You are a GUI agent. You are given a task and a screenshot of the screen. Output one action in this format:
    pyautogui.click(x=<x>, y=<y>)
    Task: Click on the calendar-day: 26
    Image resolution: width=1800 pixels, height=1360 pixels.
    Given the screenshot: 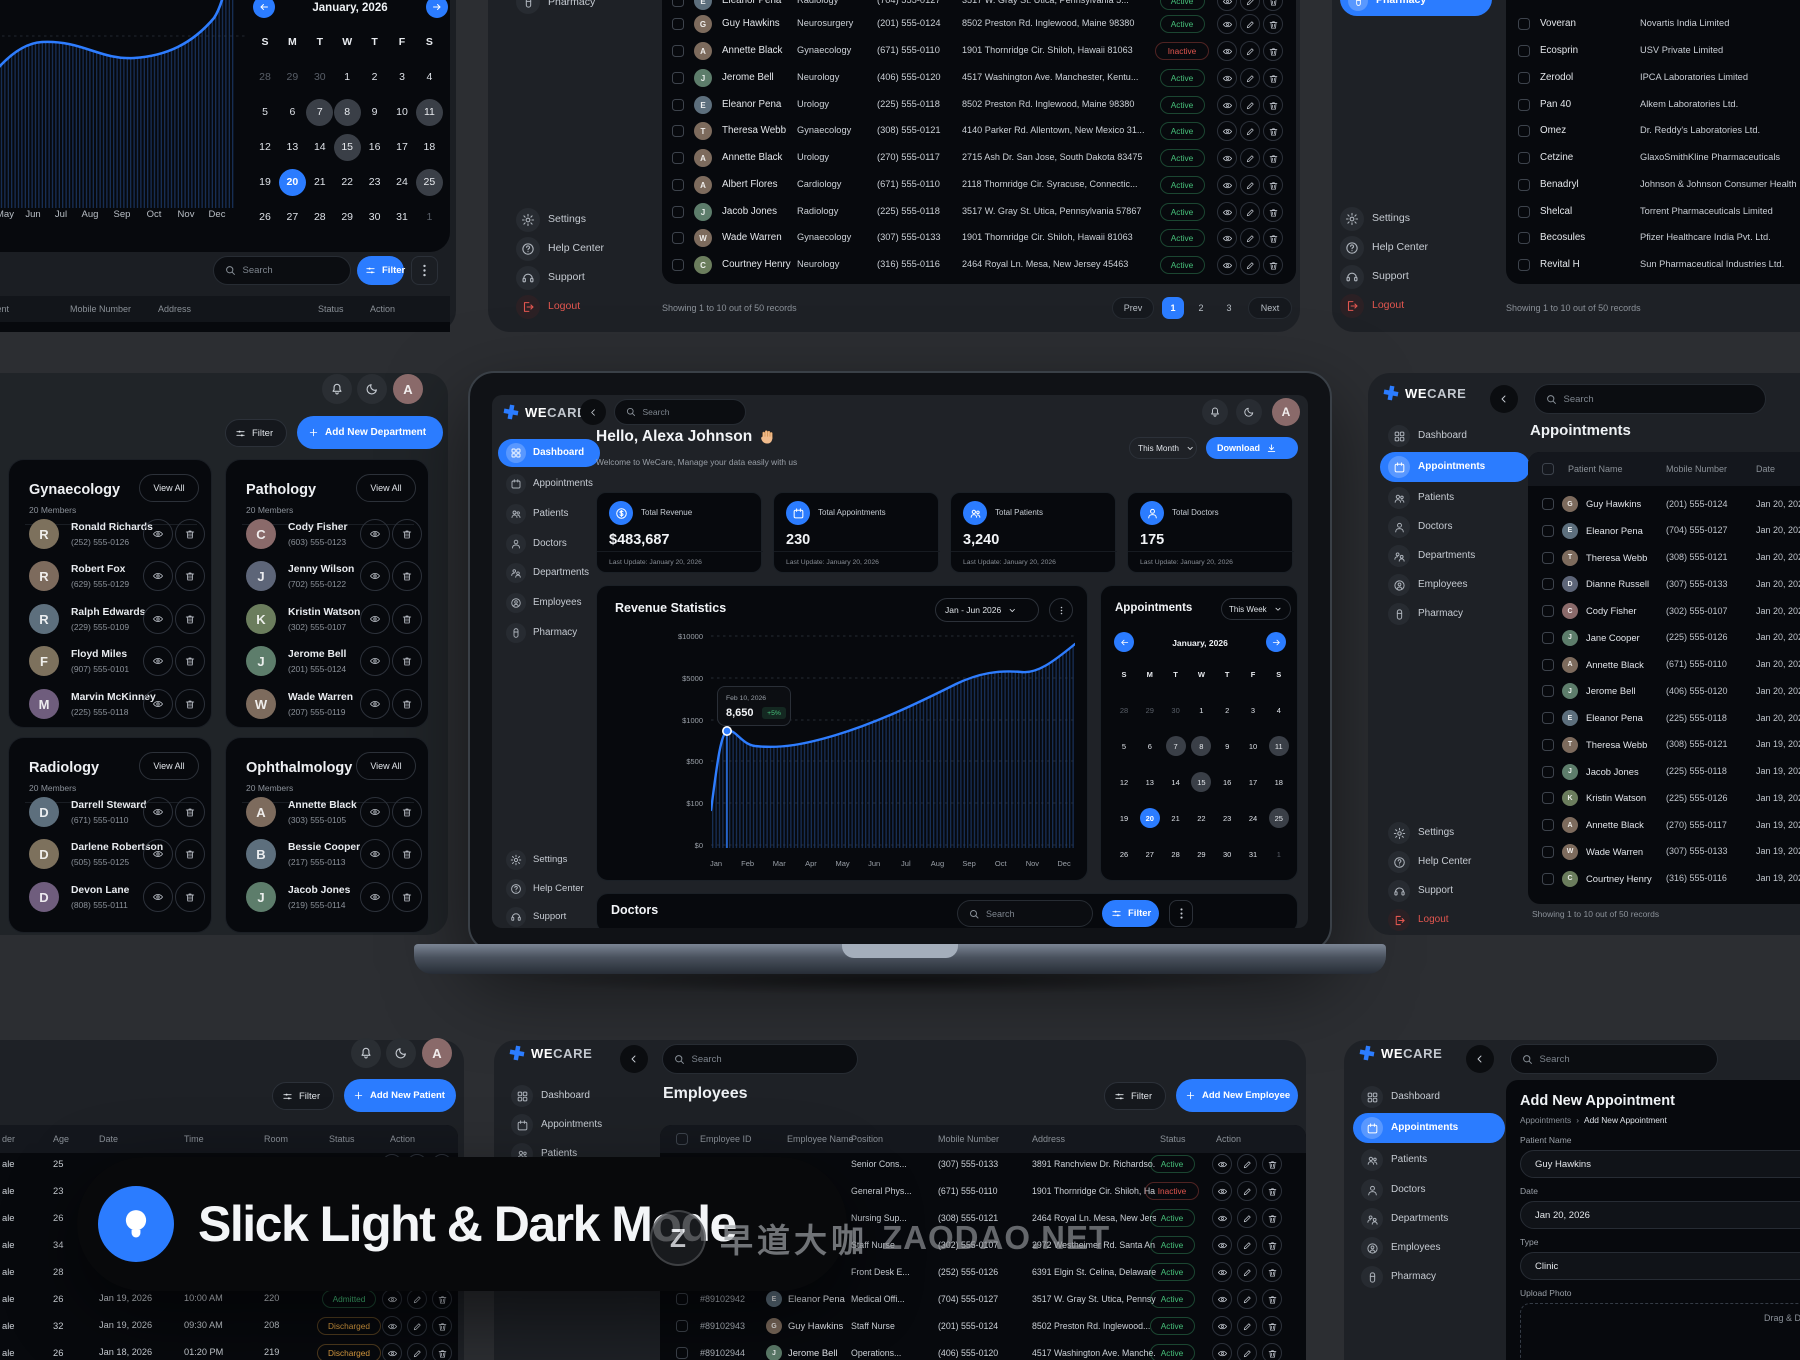 What is the action you would take?
    pyautogui.click(x=265, y=217)
    